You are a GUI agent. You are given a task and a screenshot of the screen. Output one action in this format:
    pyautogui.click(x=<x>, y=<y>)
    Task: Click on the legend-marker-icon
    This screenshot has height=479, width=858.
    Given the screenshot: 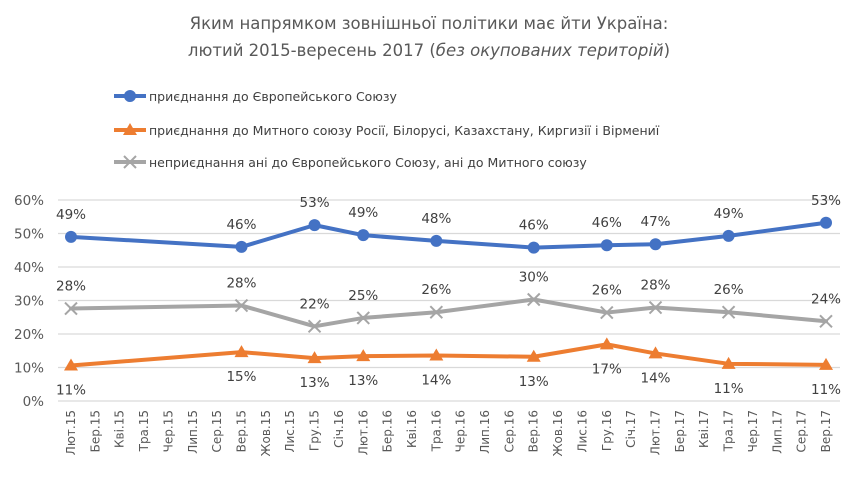 What is the action you would take?
    pyautogui.click(x=130, y=162)
    